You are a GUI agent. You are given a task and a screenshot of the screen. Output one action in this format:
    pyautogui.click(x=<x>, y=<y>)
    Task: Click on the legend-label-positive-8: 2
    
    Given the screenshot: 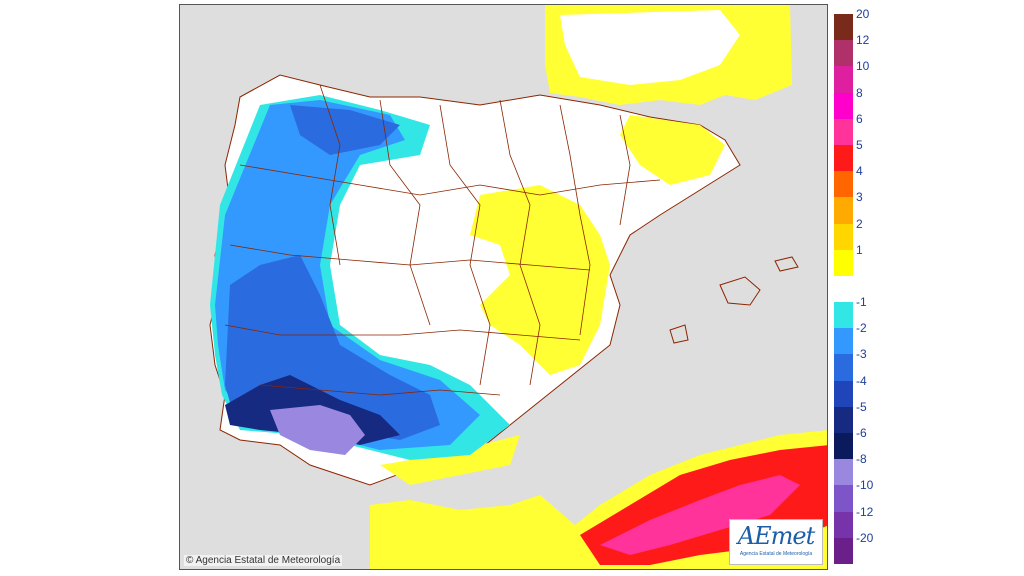 What is the action you would take?
    pyautogui.click(x=859, y=223)
    